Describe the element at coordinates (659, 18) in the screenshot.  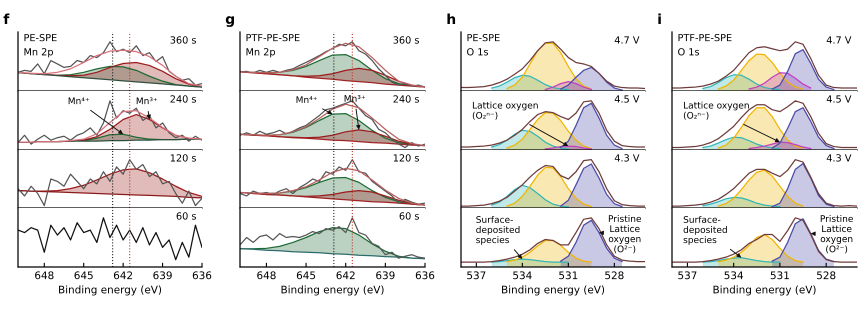
I see `chart-title: i` at that location.